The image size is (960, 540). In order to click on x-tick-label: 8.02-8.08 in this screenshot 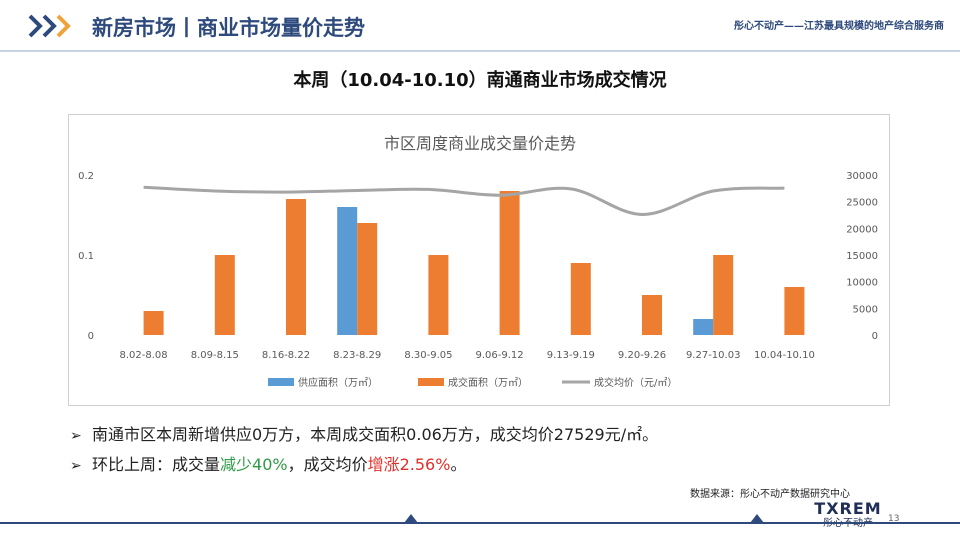, I will do `click(144, 355)`.